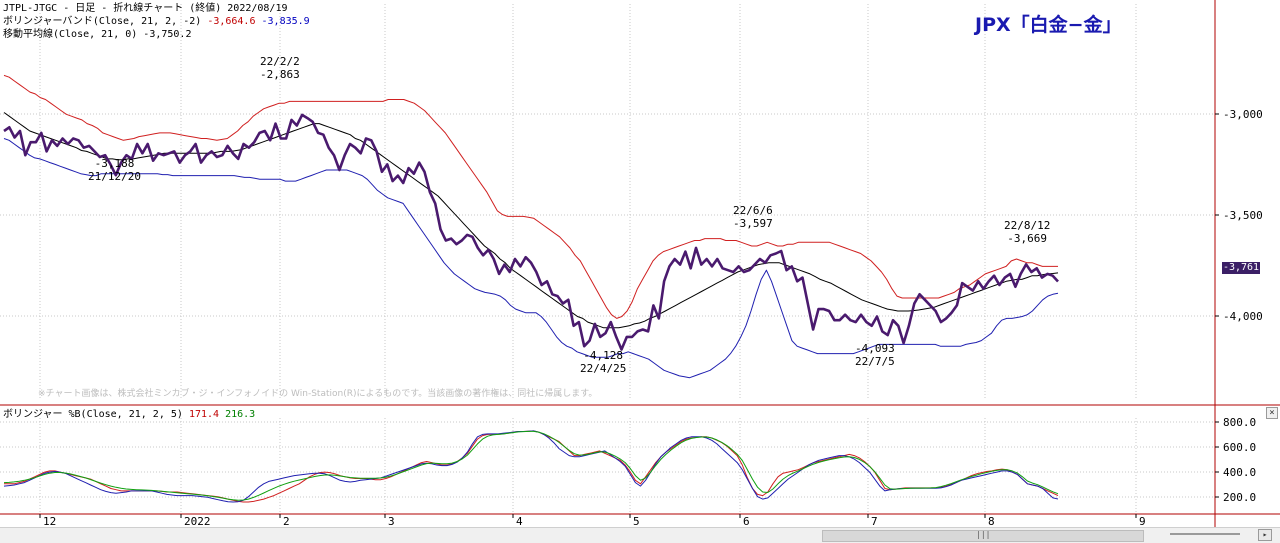  Describe the element at coordinates (102, 21) in the screenshot. I see `bb-prefix: ボリンジャーバンド(Close, 21, 2, -2)` at that location.